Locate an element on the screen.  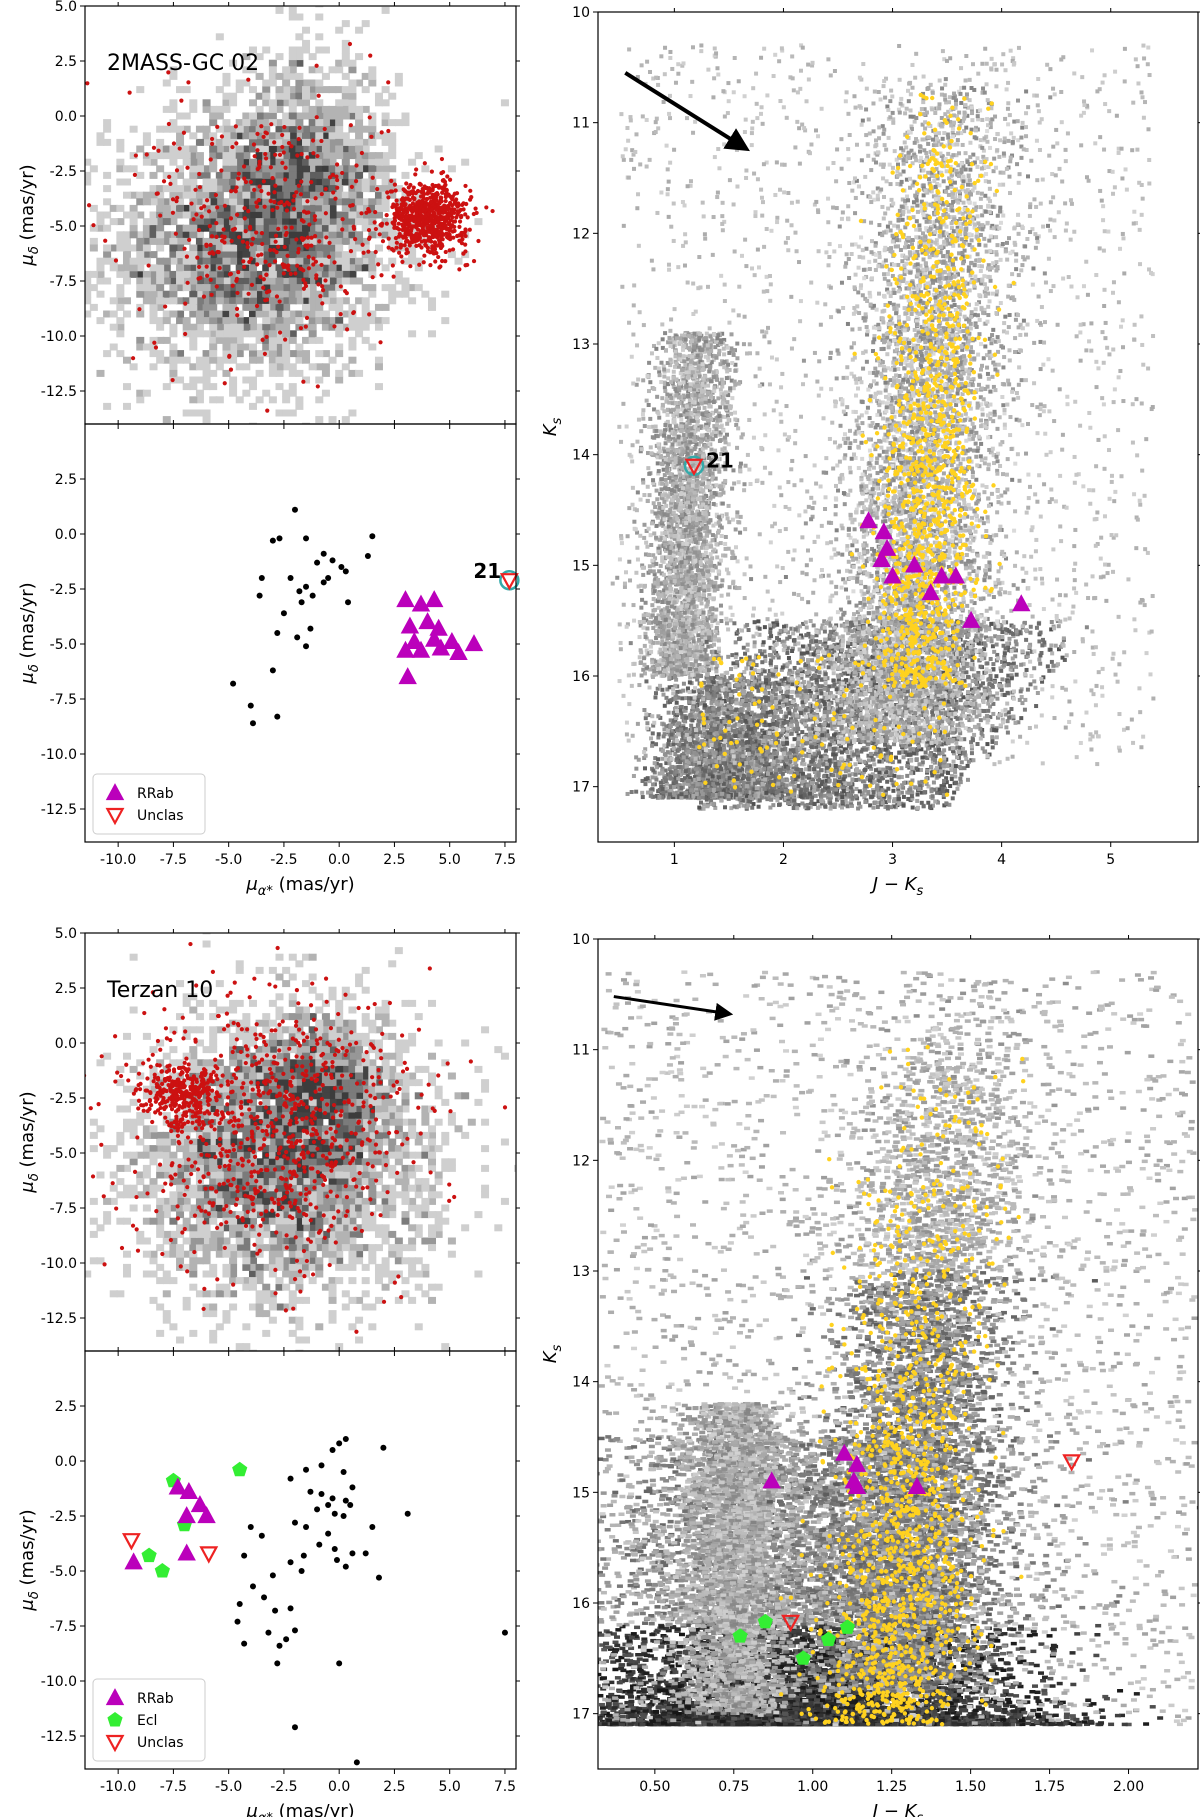
rrab-marker is located at coordinates (434, 638).